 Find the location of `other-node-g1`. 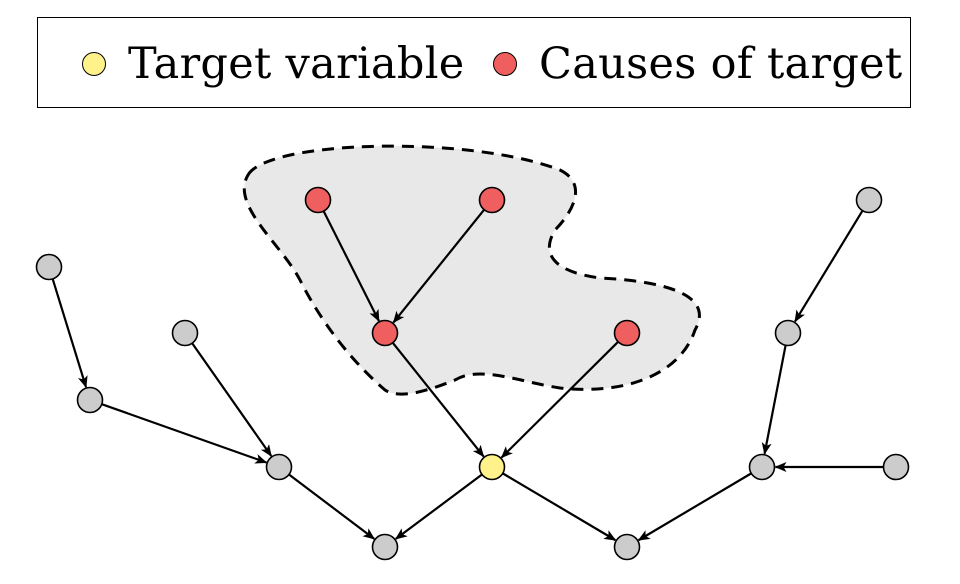

other-node-g1 is located at coordinates (49, 267).